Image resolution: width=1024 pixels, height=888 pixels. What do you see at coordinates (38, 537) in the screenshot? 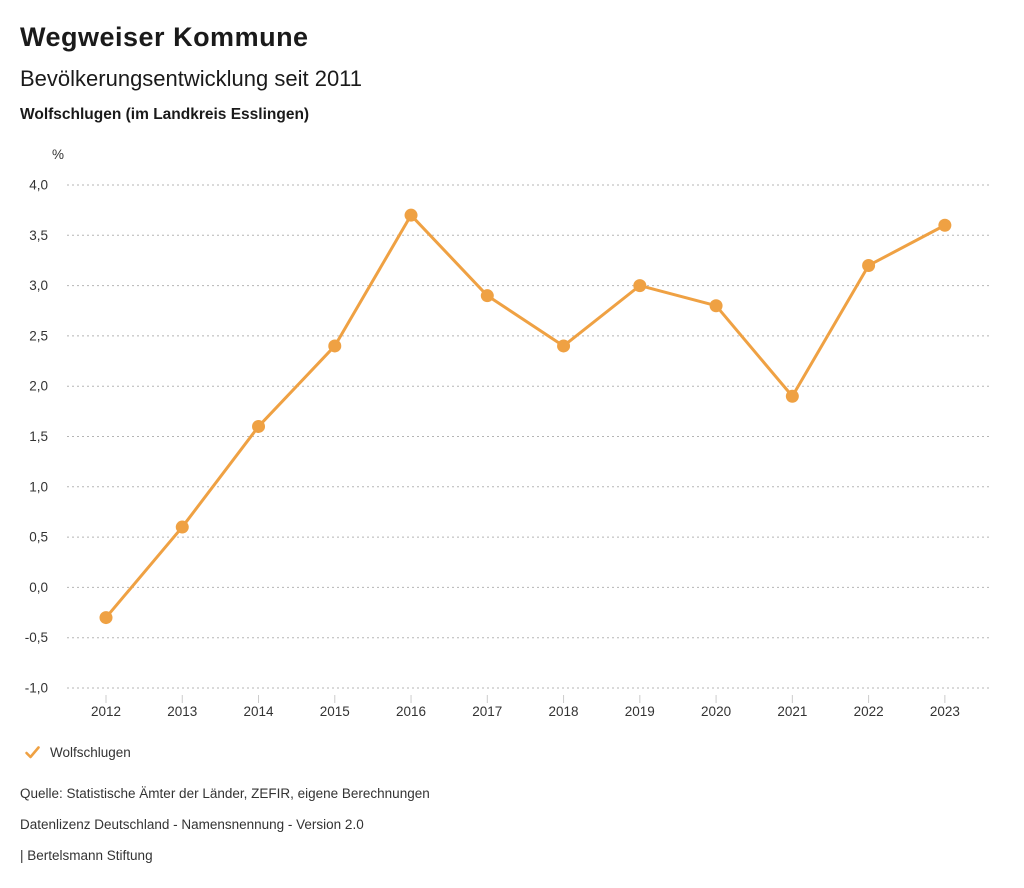
I see `y-axis-tick-label: 0,5` at bounding box center [38, 537].